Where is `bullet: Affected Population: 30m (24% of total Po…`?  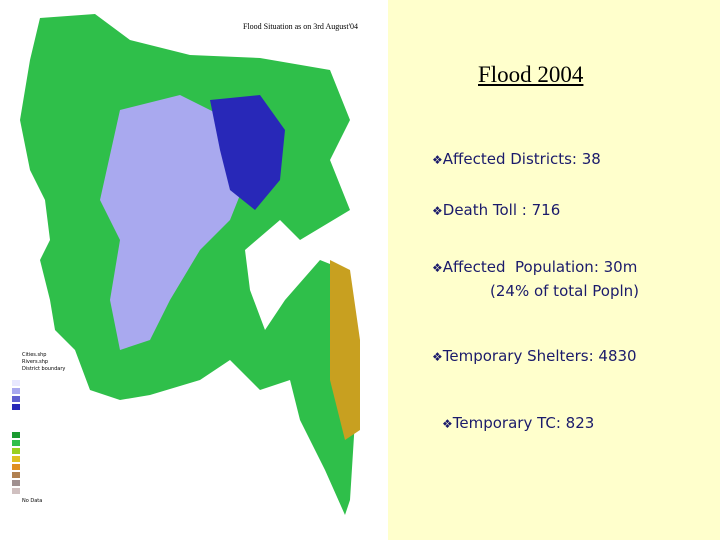 bullet: Affected Population: 30m (24% of total Po… is located at coordinates (535, 279).